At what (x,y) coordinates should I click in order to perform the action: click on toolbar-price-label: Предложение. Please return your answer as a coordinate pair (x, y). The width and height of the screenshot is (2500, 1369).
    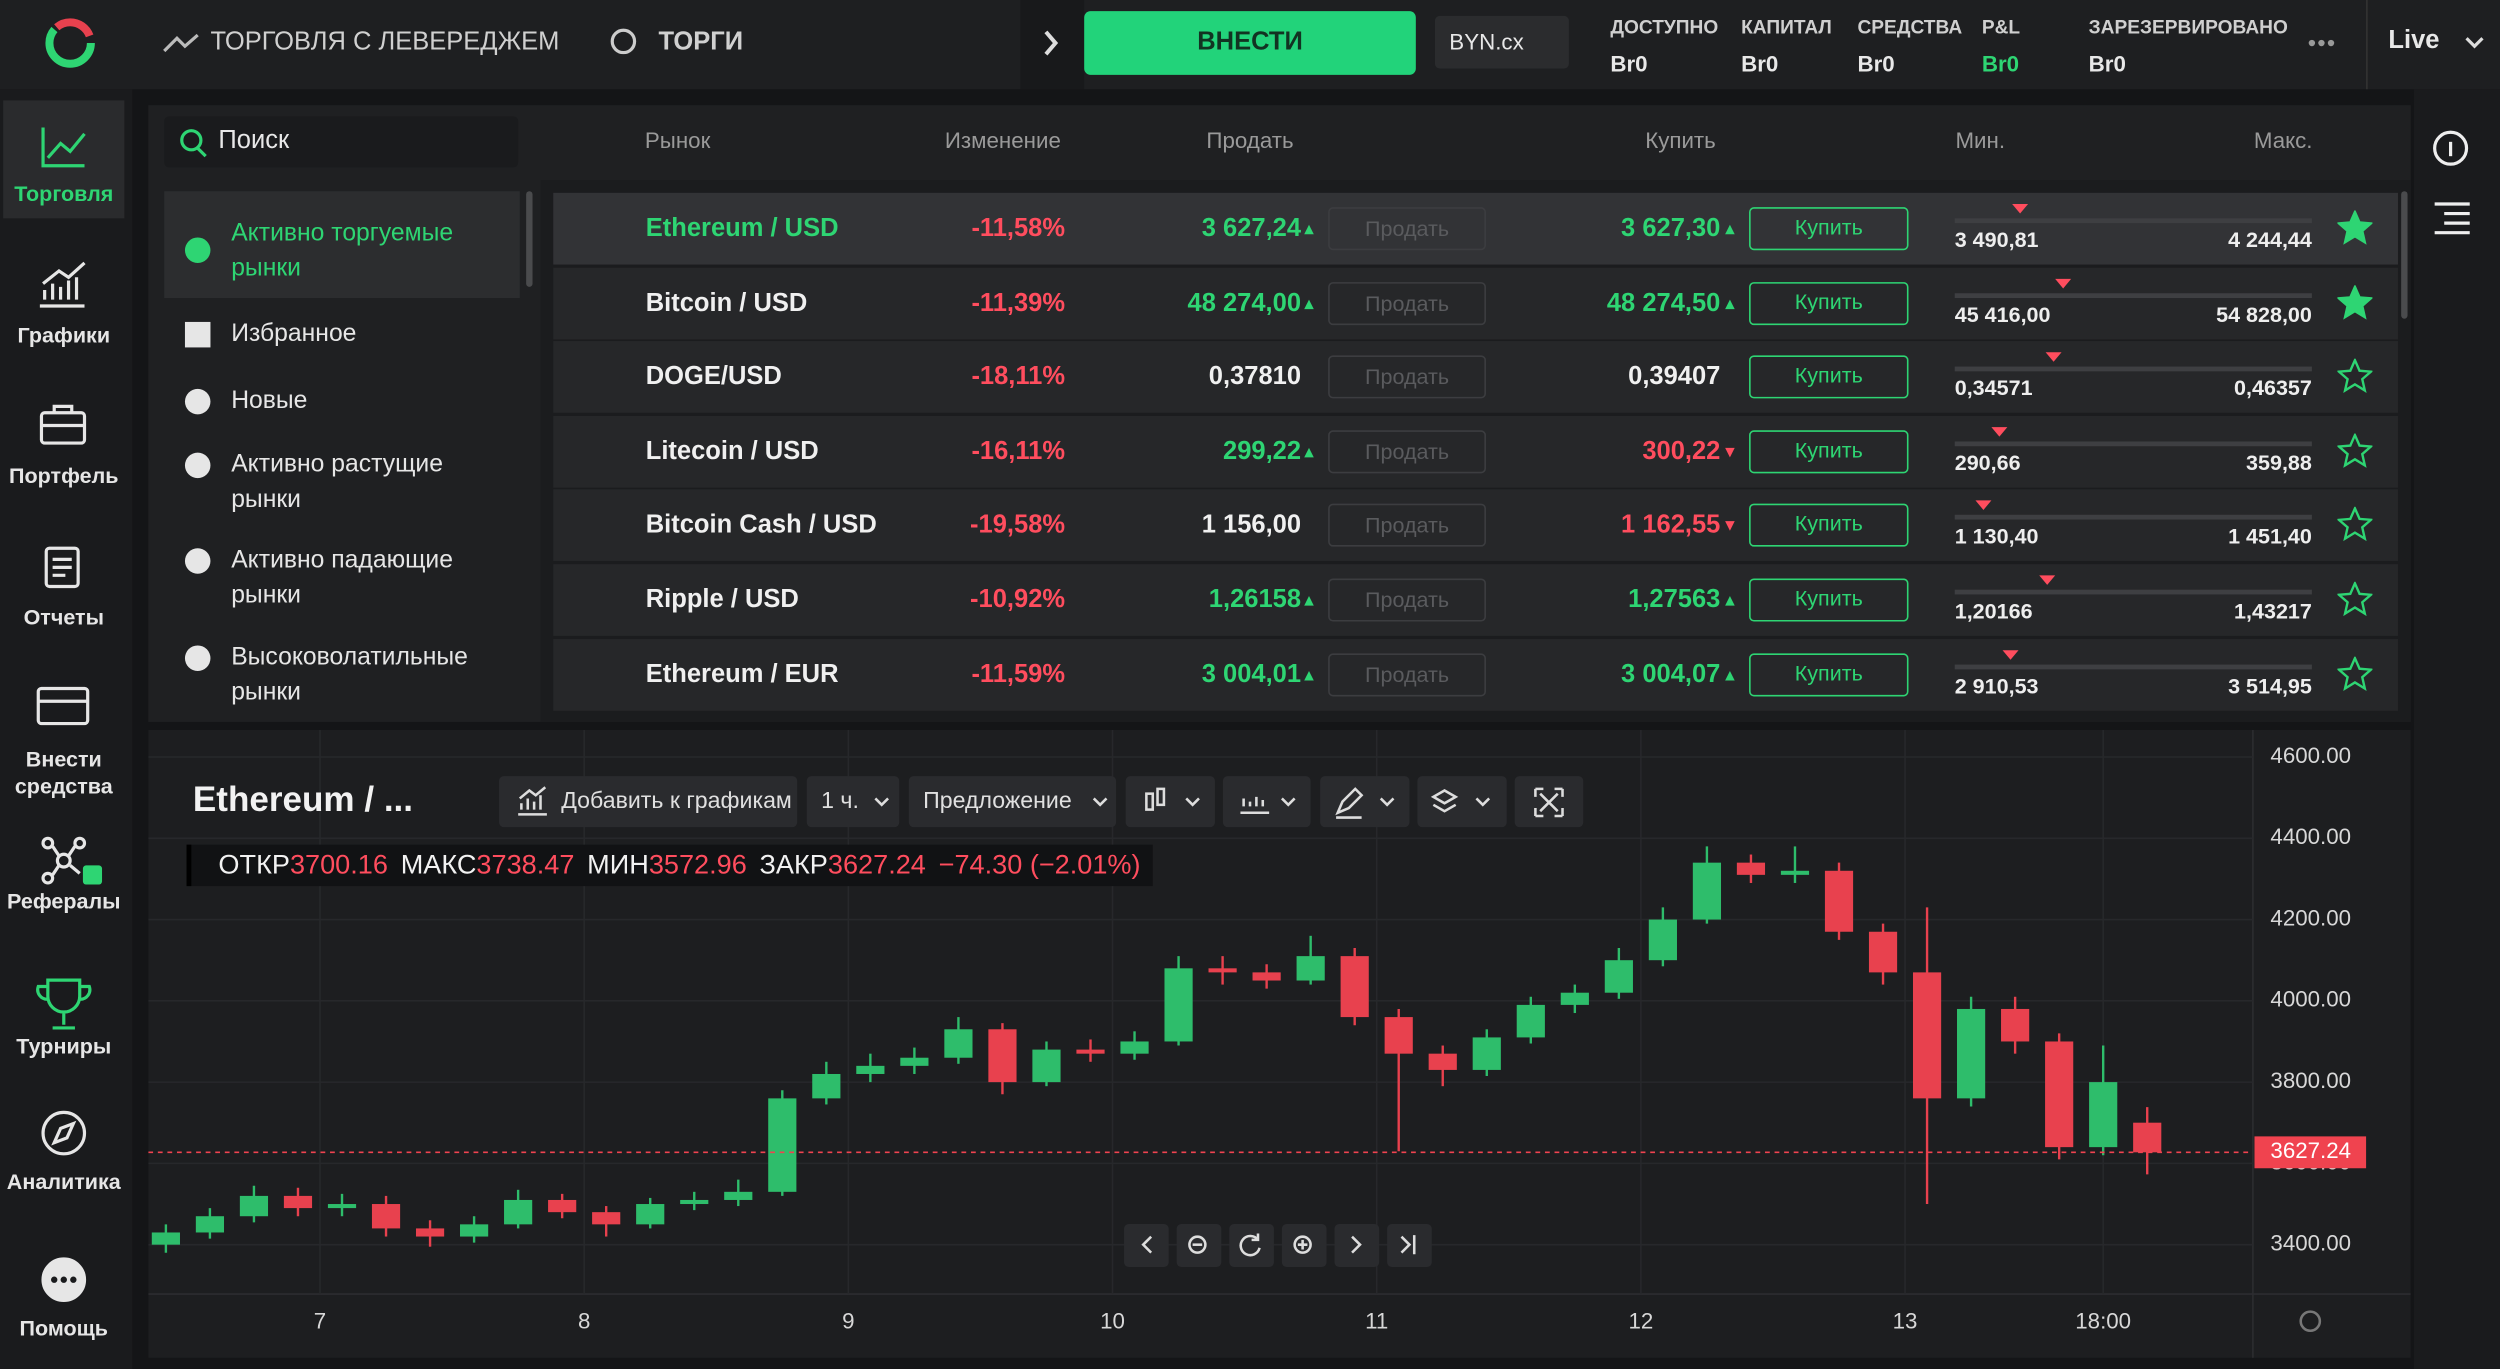
    Looking at the image, I should click on (997, 801).